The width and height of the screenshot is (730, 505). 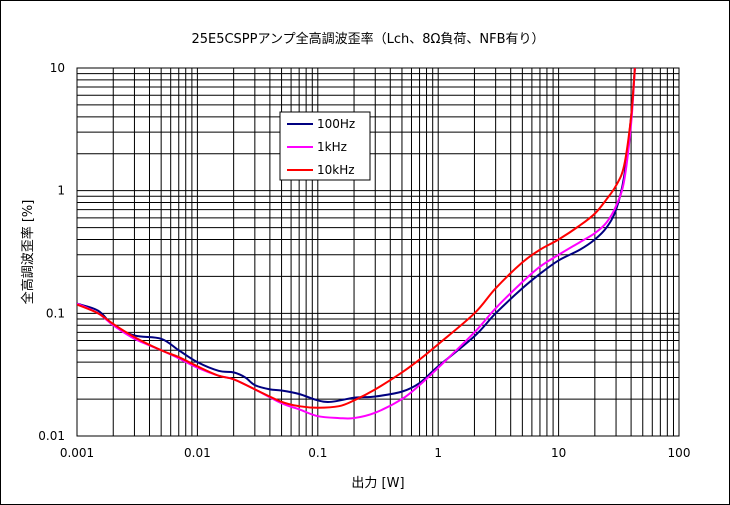 What do you see at coordinates (61, 191) in the screenshot?
I see `y-tick-label: 1` at bounding box center [61, 191].